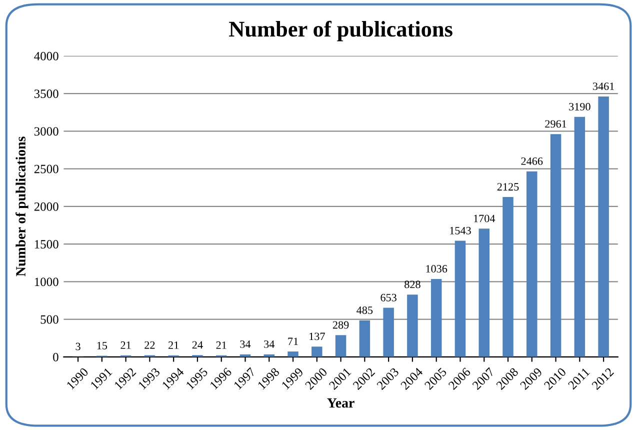  Describe the element at coordinates (149, 345) in the screenshot. I see `data-label: 22` at that location.